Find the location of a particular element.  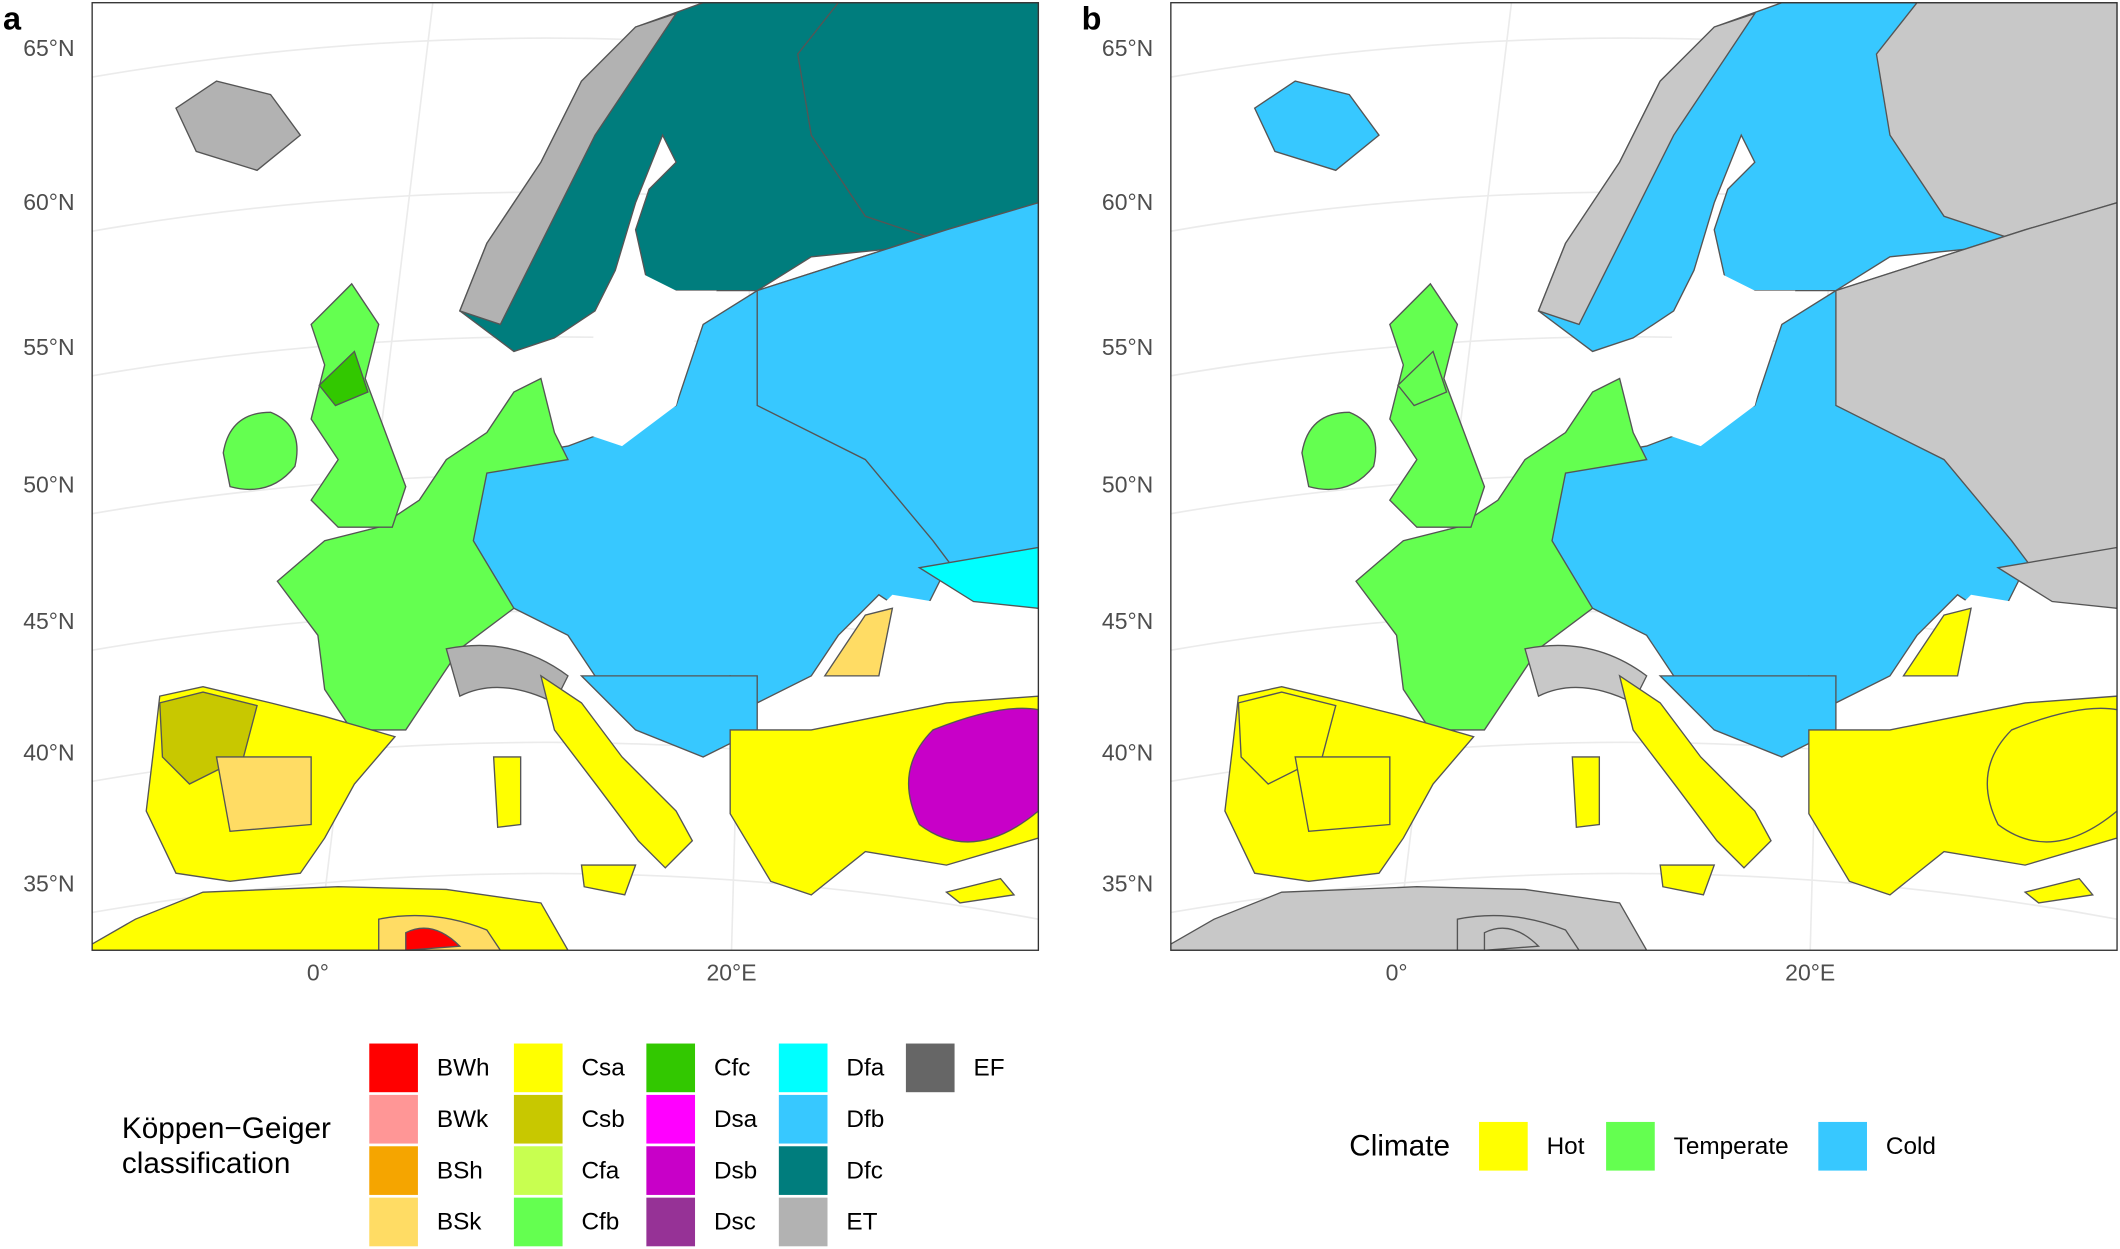

legend-label: Dfc is located at coordinates (864, 1170).